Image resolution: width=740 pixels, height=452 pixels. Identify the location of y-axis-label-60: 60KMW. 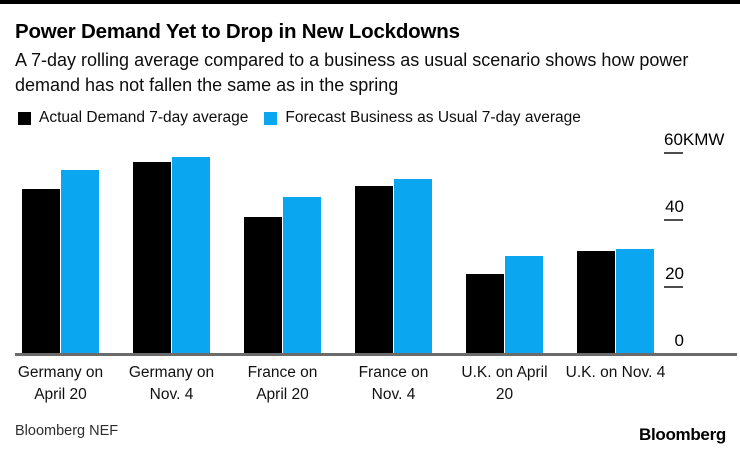
(694, 139).